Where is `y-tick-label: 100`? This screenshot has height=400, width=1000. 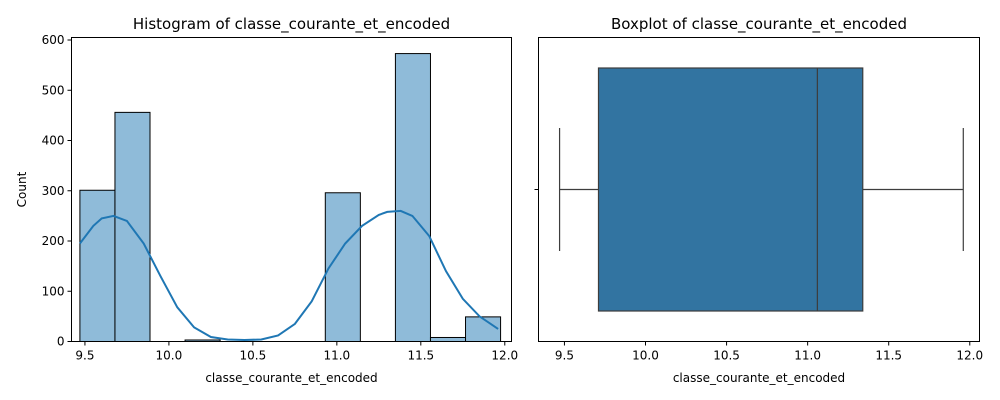
y-tick-label: 100 is located at coordinates (53, 291).